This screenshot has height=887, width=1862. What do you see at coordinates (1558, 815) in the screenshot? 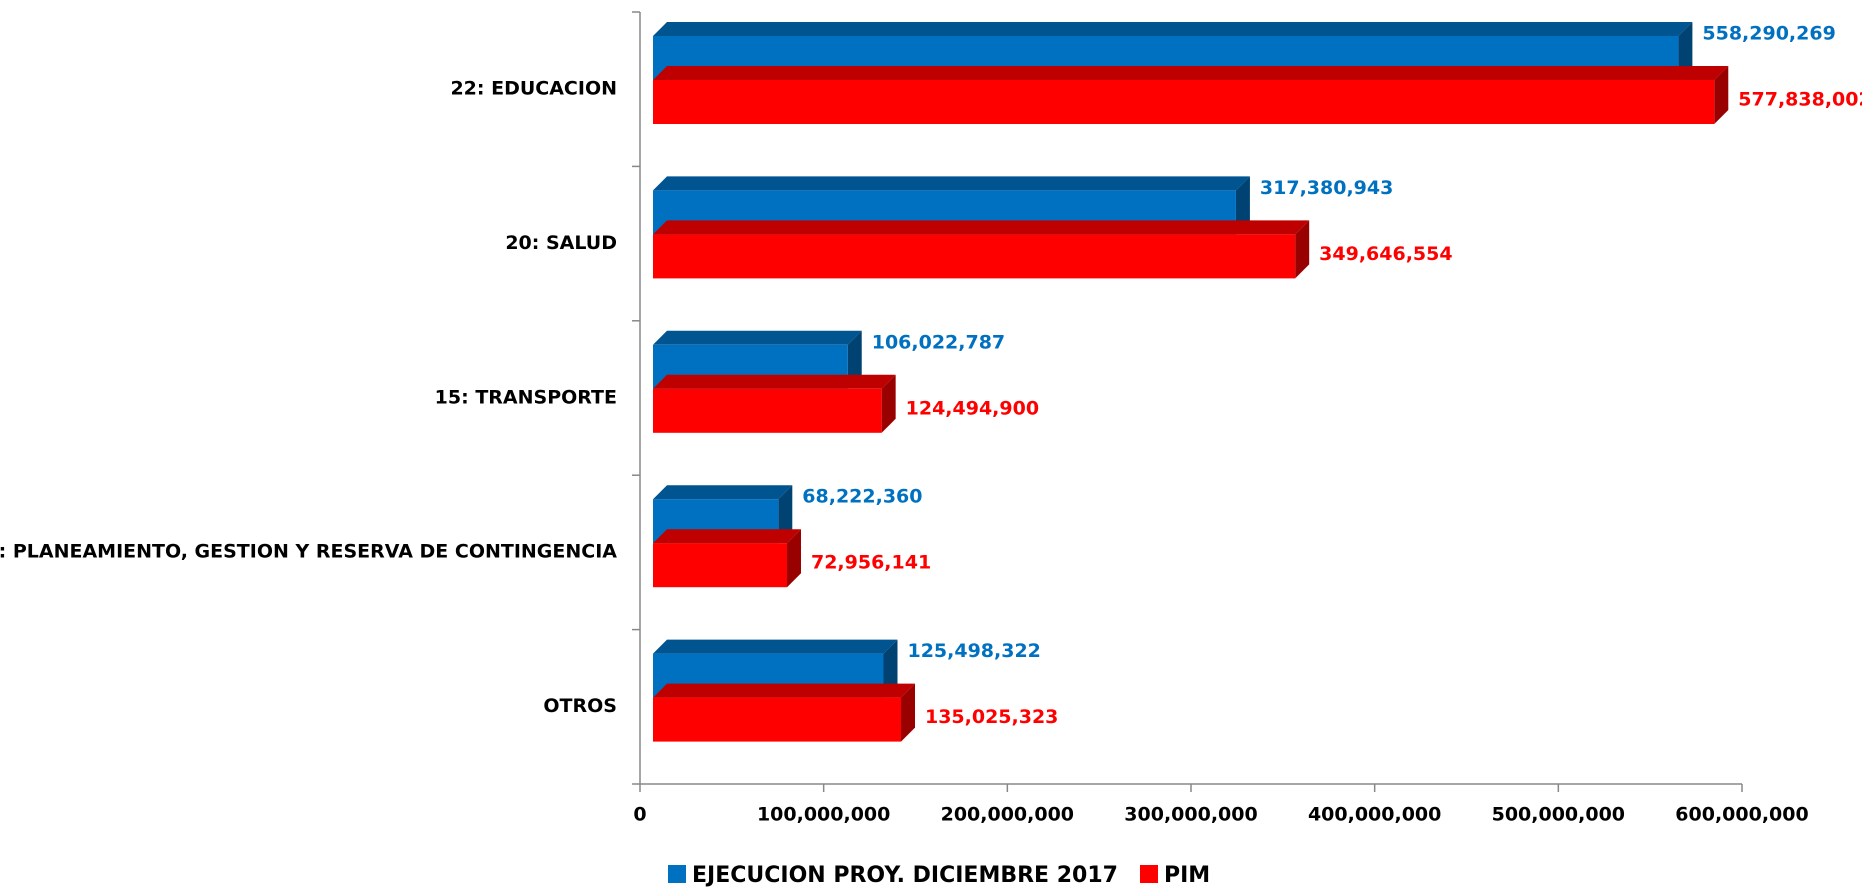
I see `x-tick-label: 500,000,000` at bounding box center [1558, 815].